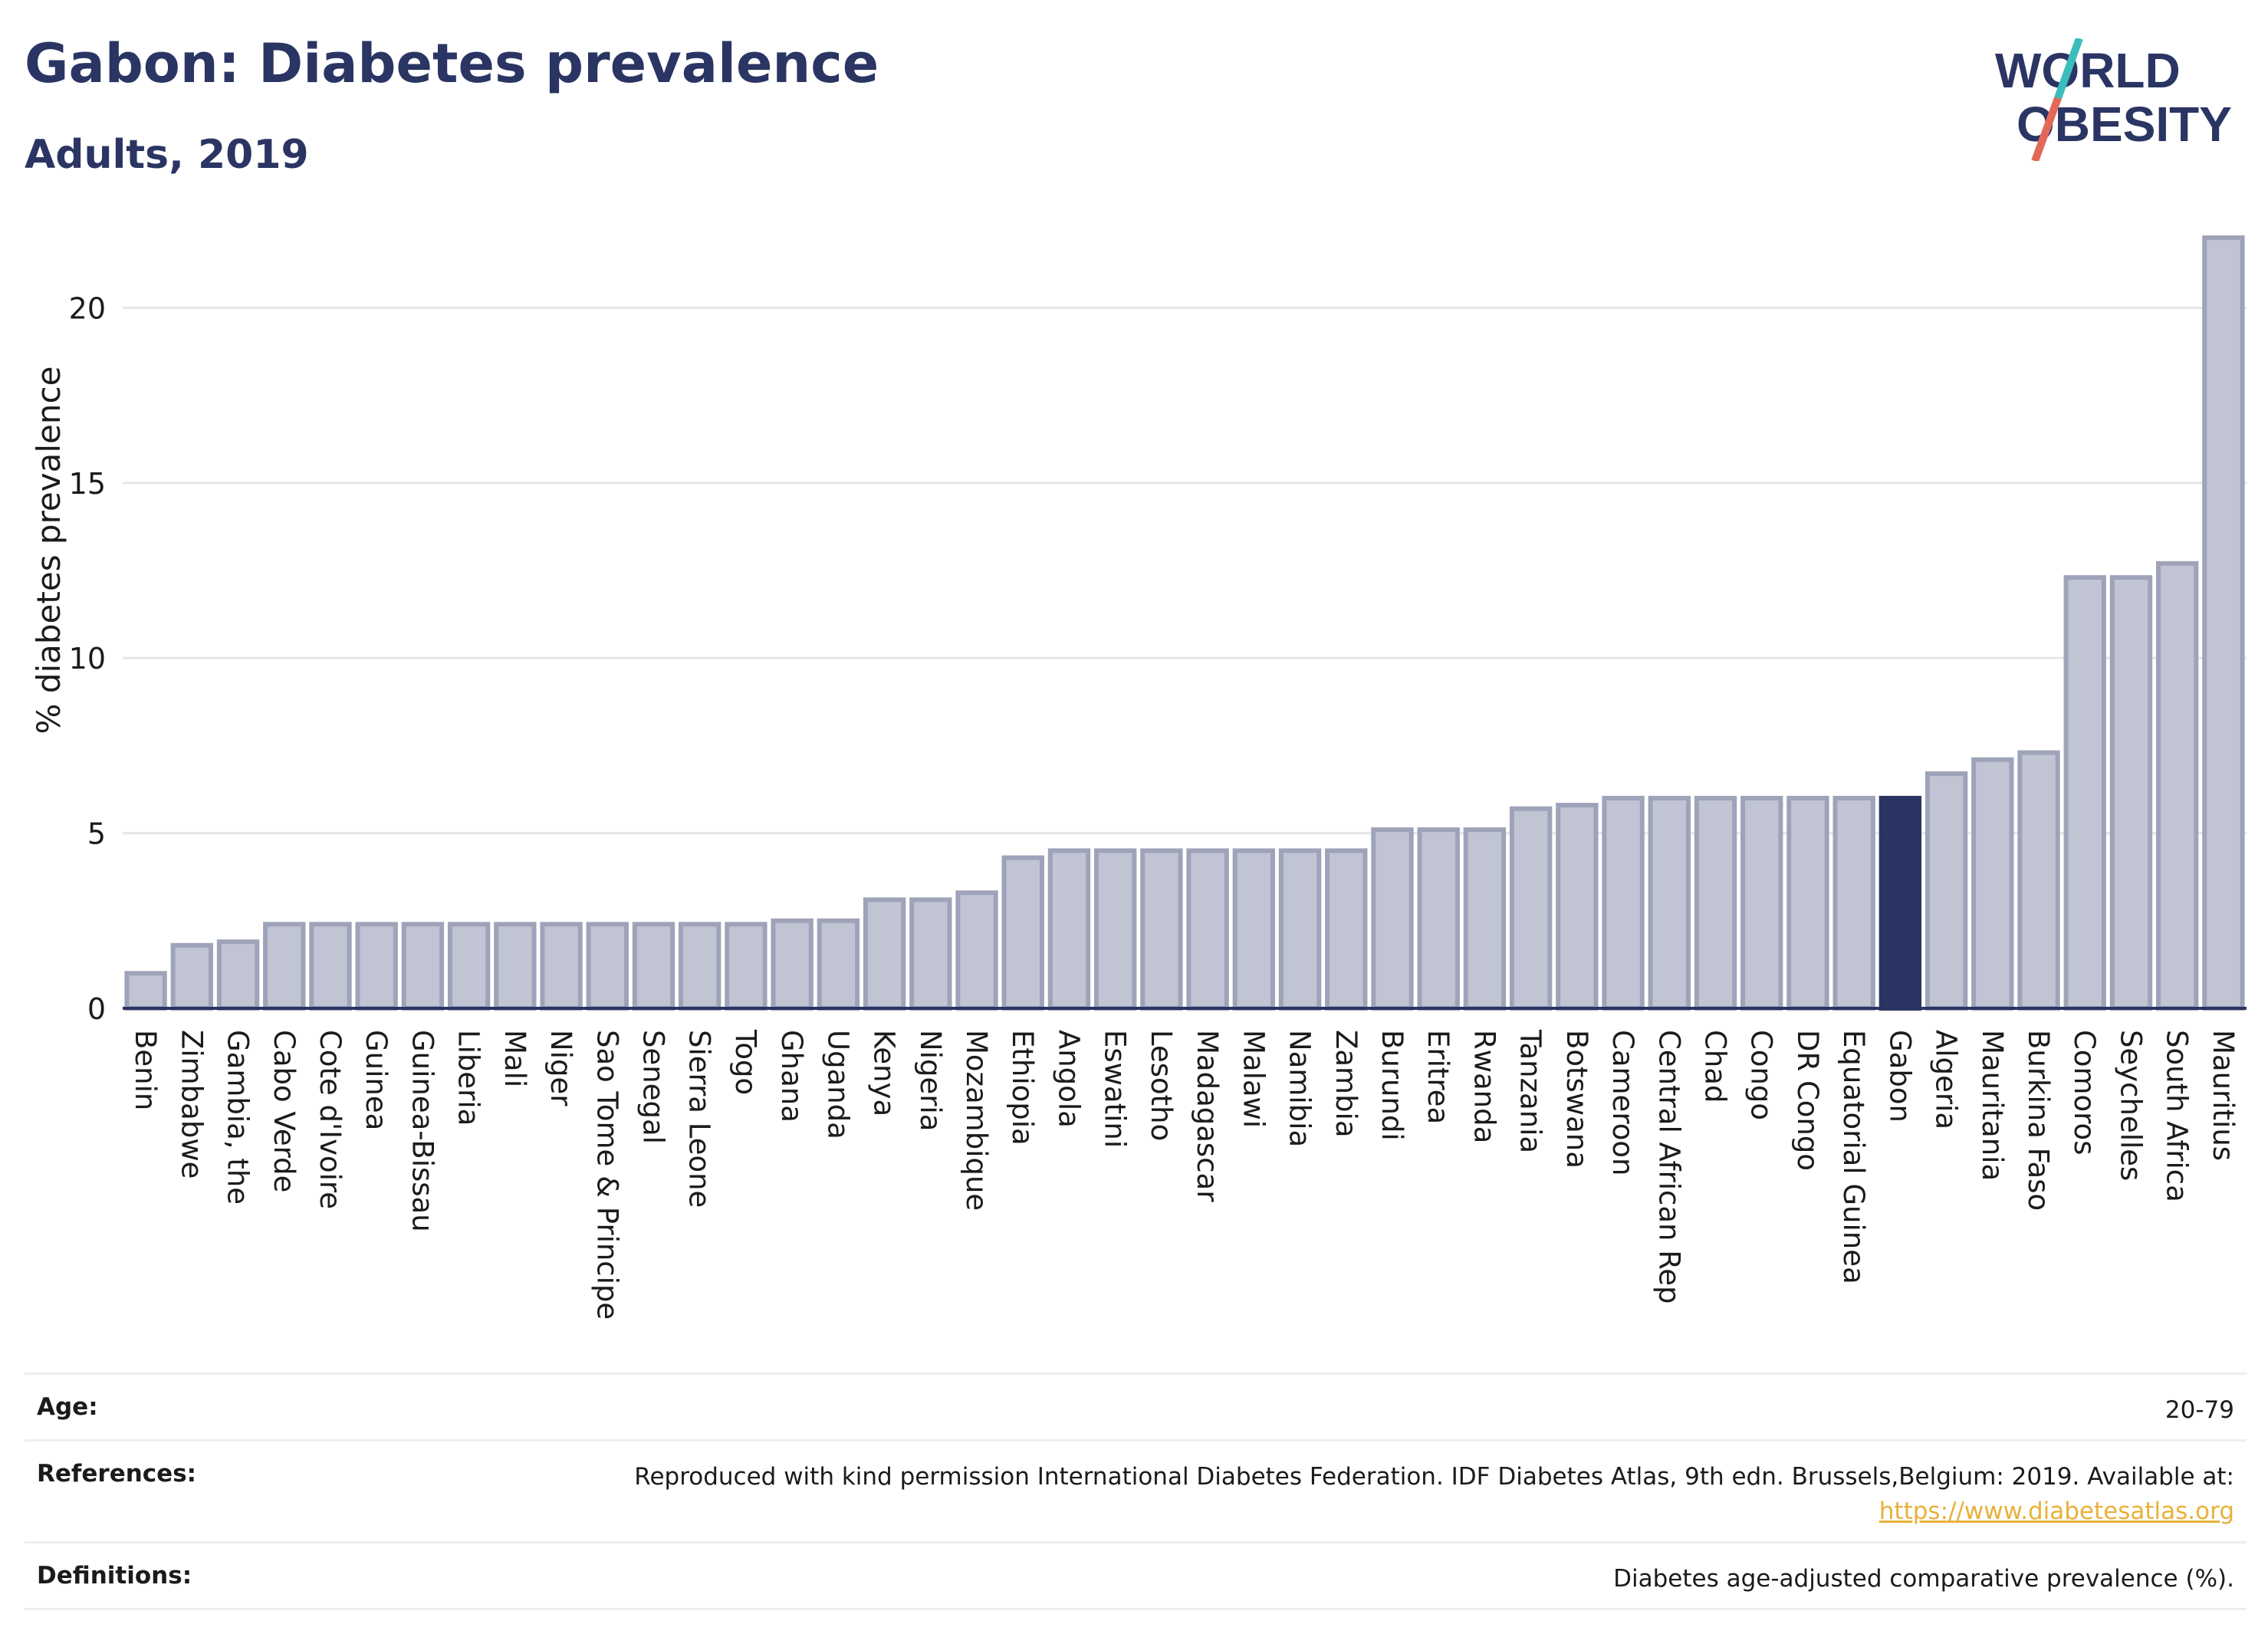 The image size is (2268, 1634). Describe the element at coordinates (452, 64) in the screenshot. I see `chart-title: Gabon: Diabetes prevalence` at that location.